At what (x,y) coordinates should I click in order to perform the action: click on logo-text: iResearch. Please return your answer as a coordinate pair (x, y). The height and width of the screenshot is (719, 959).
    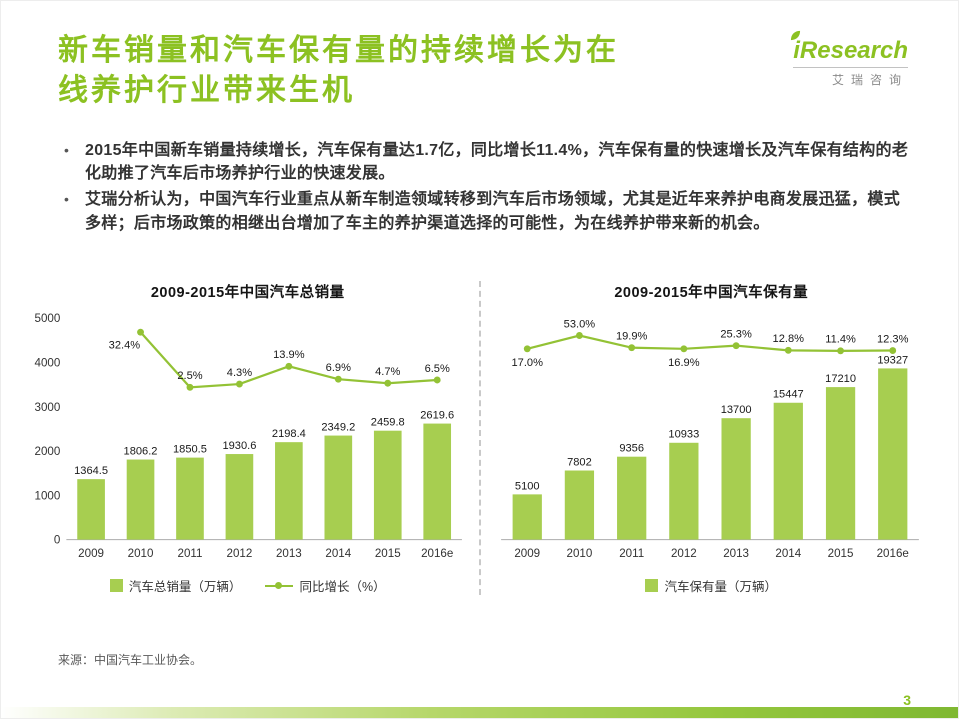
    Looking at the image, I should click on (850, 50).